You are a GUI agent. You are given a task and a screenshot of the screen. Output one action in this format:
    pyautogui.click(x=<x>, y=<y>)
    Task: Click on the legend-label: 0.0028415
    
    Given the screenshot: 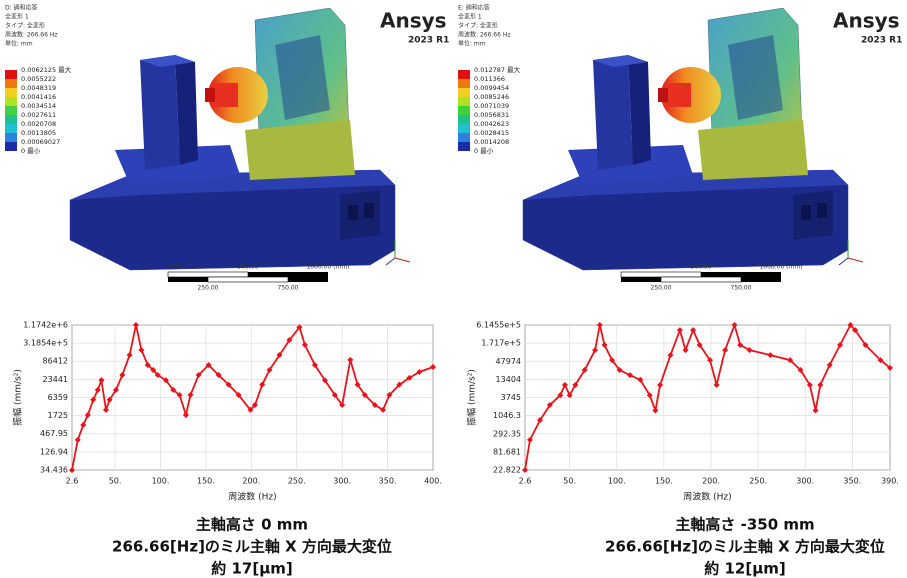 What is the action you would take?
    pyautogui.click(x=491, y=133)
    